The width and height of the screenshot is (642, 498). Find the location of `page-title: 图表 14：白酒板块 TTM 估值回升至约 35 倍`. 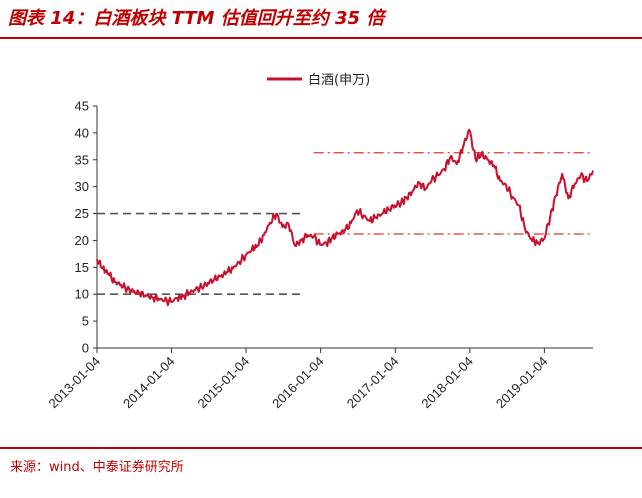

page-title: 图表 14：白酒板块 TTM 估值回升至约 35 倍 is located at coordinates (196, 18).